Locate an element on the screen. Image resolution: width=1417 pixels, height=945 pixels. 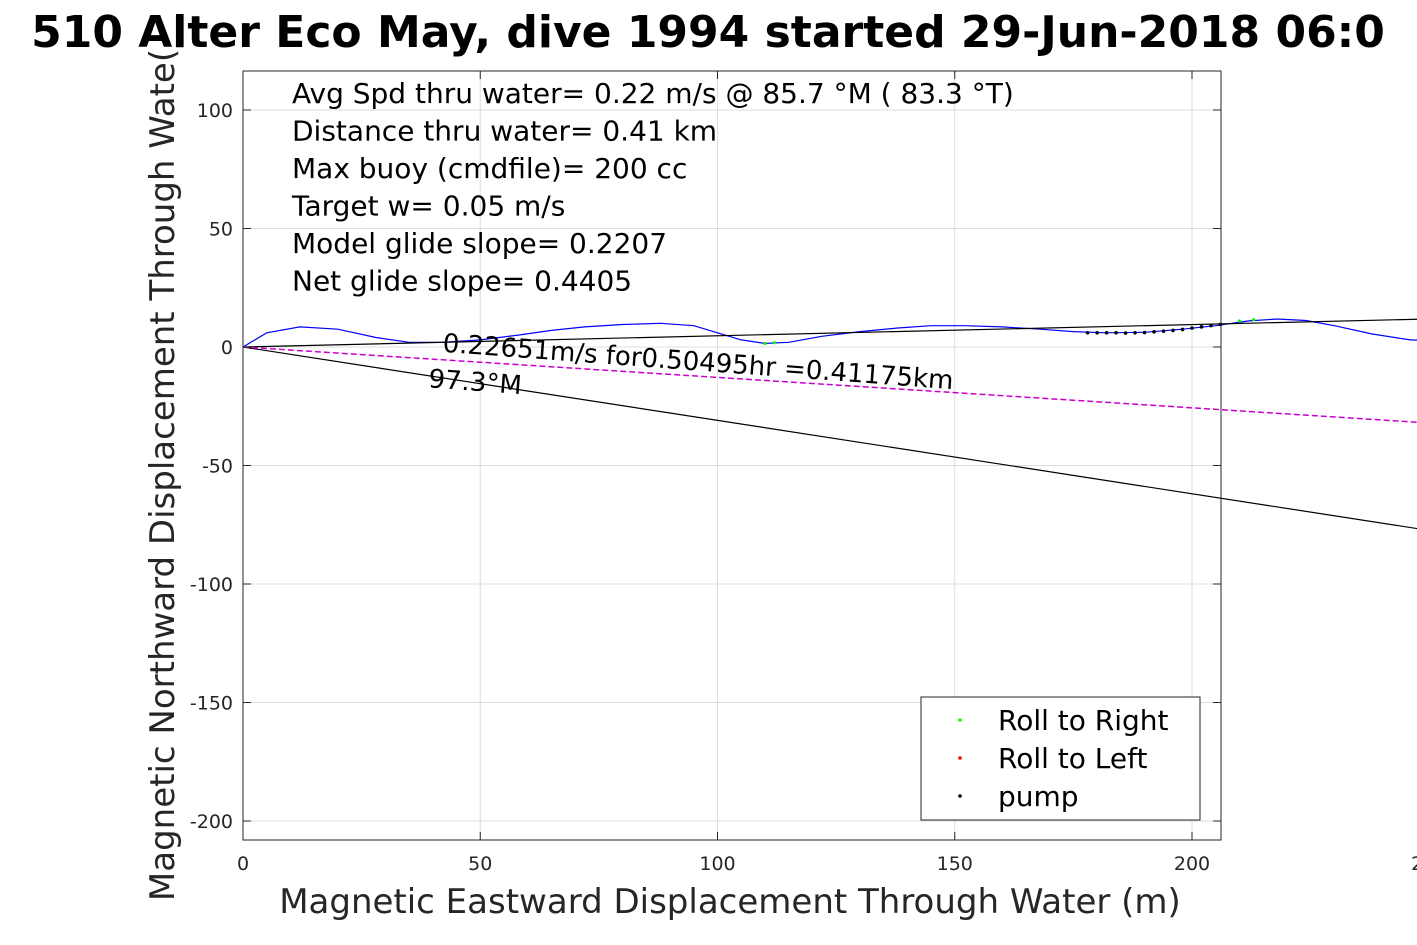
stat-line: Distance thru water= 0.41 km is located at coordinates (504, 131).